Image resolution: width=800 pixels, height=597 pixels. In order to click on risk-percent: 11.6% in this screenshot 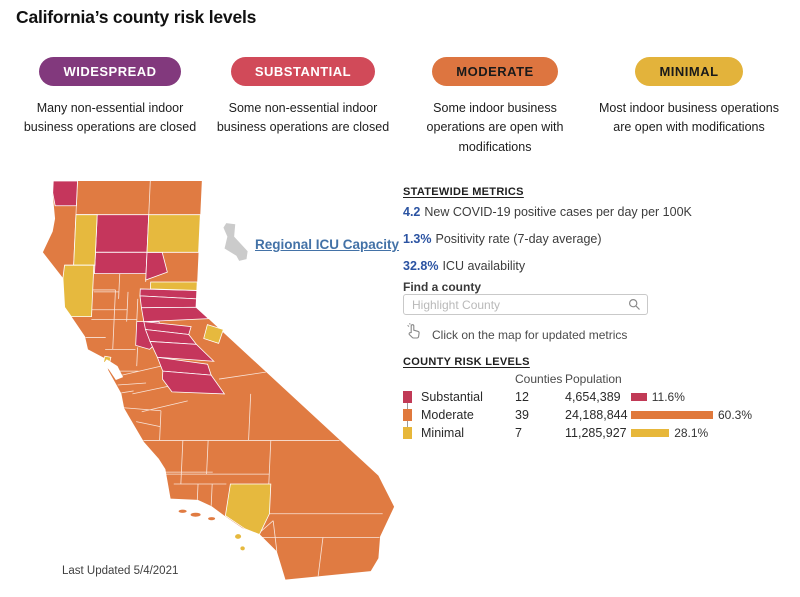, I will do `click(668, 397)`.